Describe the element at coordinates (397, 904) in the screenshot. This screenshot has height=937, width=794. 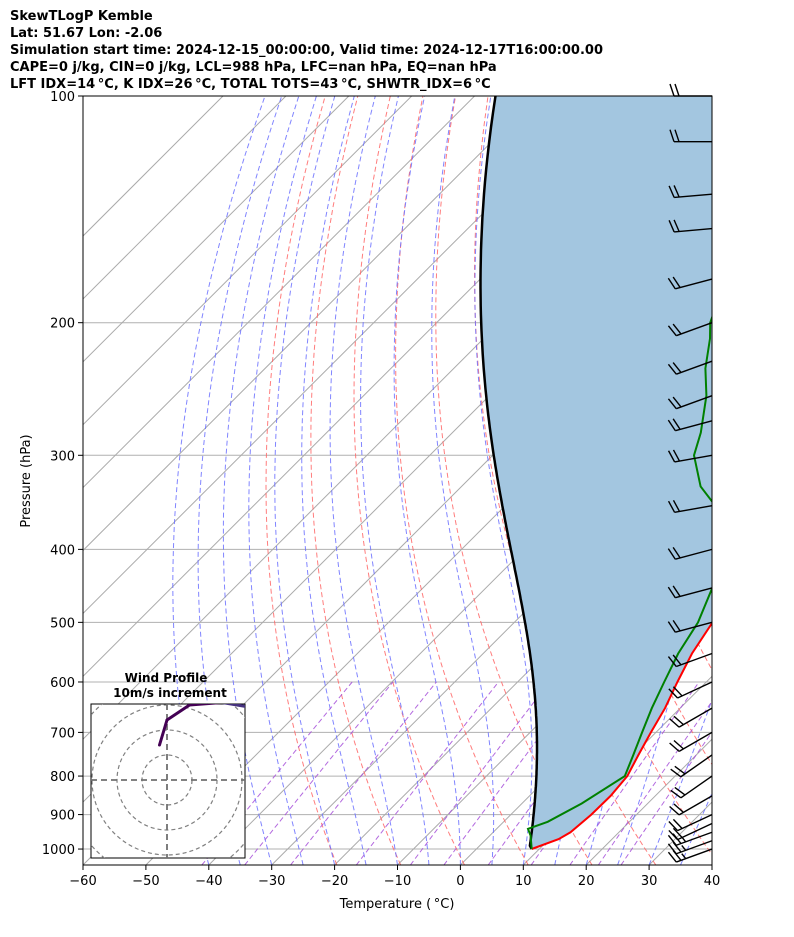
I see `x-axis-label: Temperature ( °C)` at that location.